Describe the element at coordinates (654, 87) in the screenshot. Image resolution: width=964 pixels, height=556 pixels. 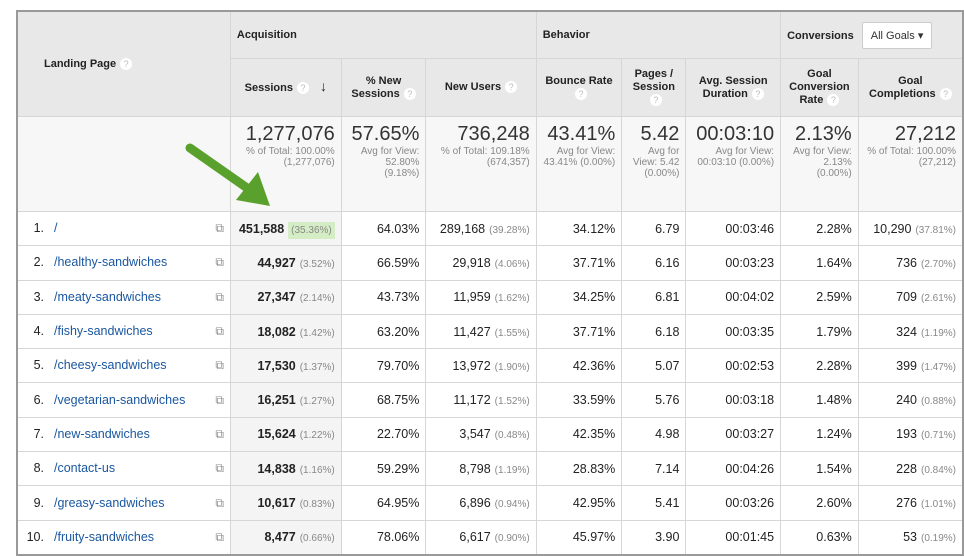
I see `column-header: Pages / Session?` at that location.